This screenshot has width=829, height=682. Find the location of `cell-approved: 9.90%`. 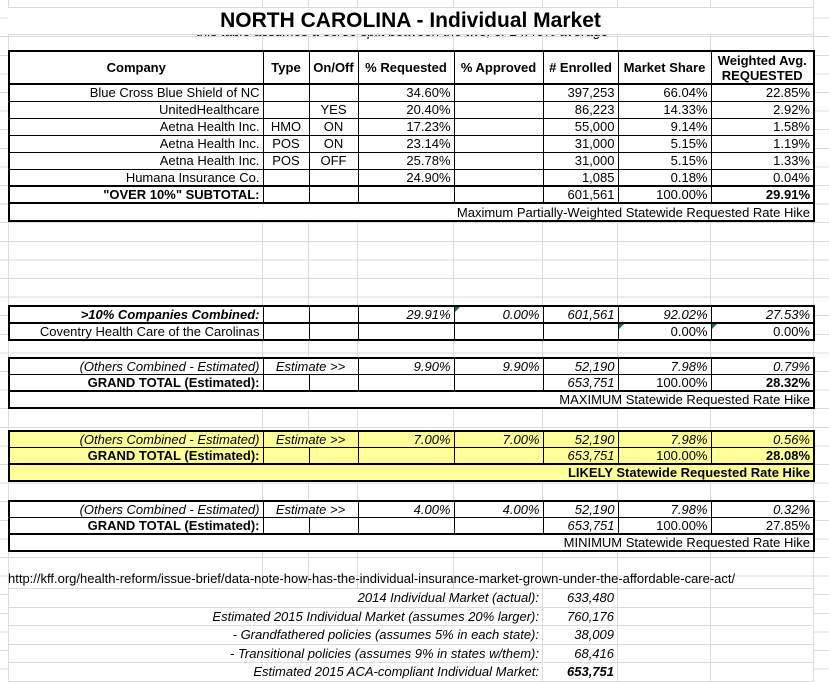

cell-approved: 9.90% is located at coordinates (498, 366).